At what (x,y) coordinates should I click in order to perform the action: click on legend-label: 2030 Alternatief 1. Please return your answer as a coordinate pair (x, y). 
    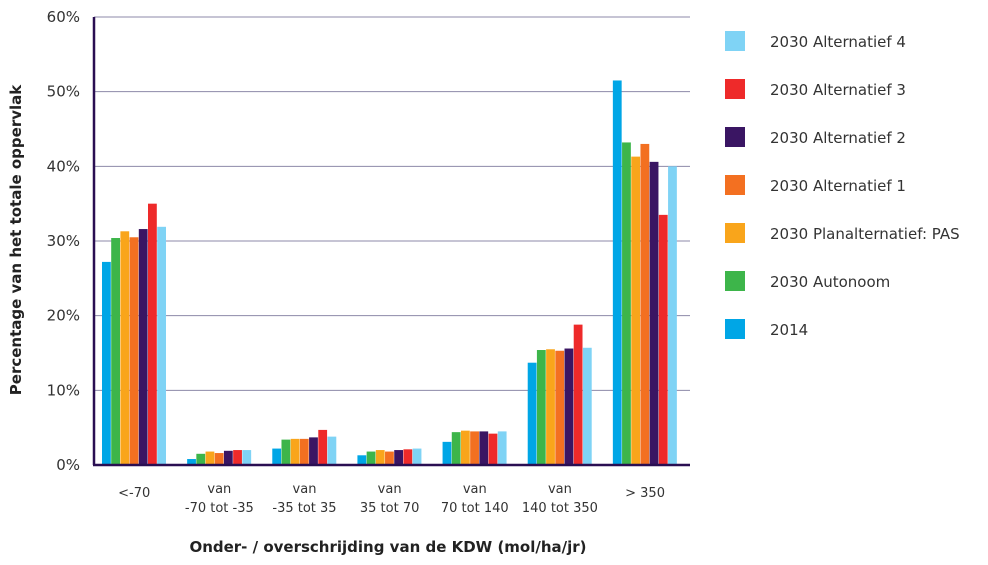
    Looking at the image, I should click on (838, 186).